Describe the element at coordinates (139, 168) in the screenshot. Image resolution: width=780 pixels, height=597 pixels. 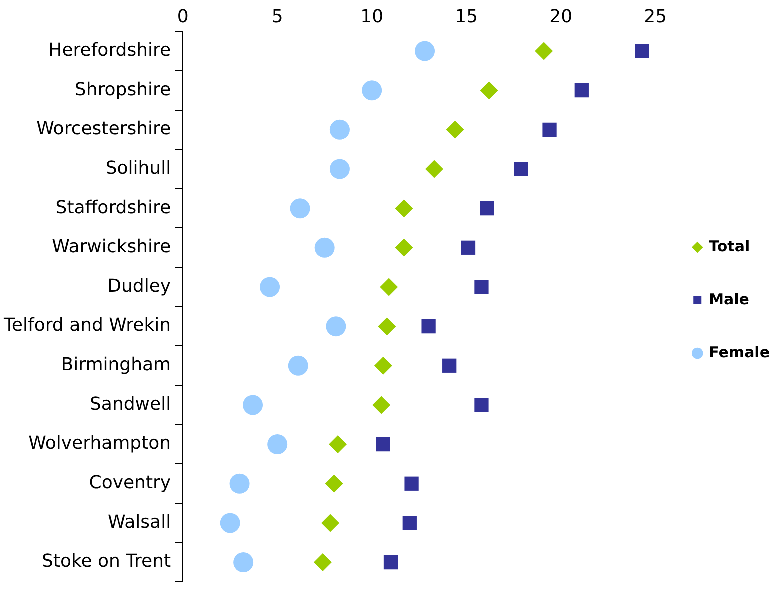
I see `y-tick-label: Solihull` at that location.